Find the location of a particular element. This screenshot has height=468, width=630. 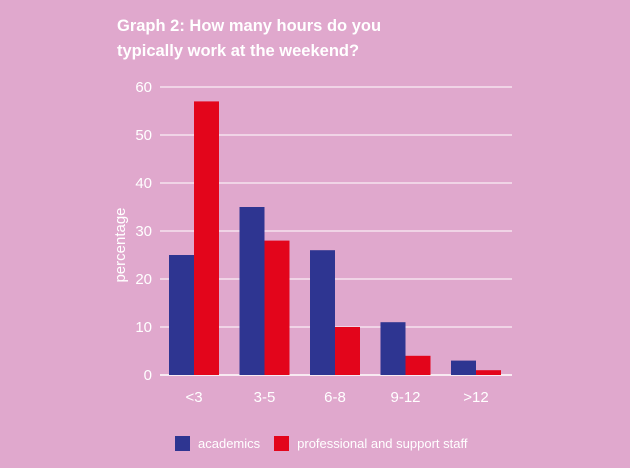

chart-title-line-2: typically work at the weekend? is located at coordinates (238, 51).